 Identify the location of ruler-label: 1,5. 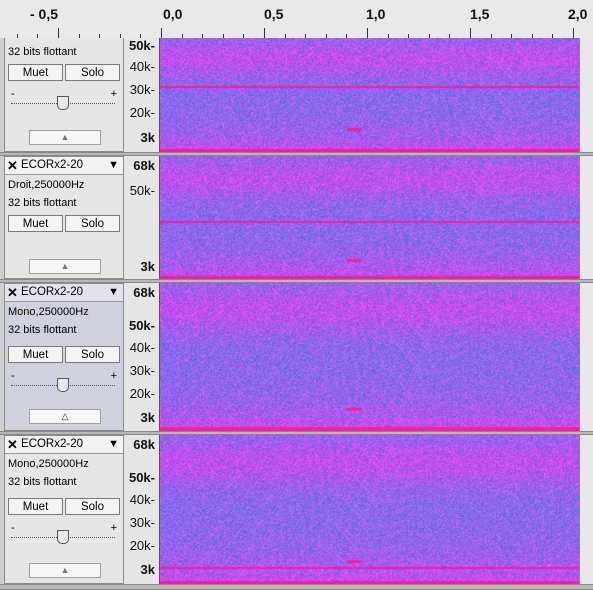
(480, 14).